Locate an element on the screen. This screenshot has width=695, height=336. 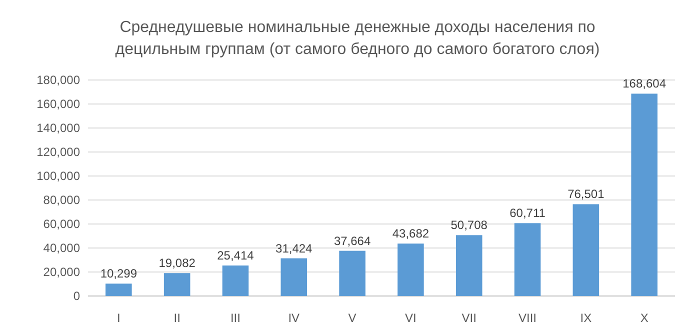
y-tick-label: 60,000 is located at coordinates (61, 224).